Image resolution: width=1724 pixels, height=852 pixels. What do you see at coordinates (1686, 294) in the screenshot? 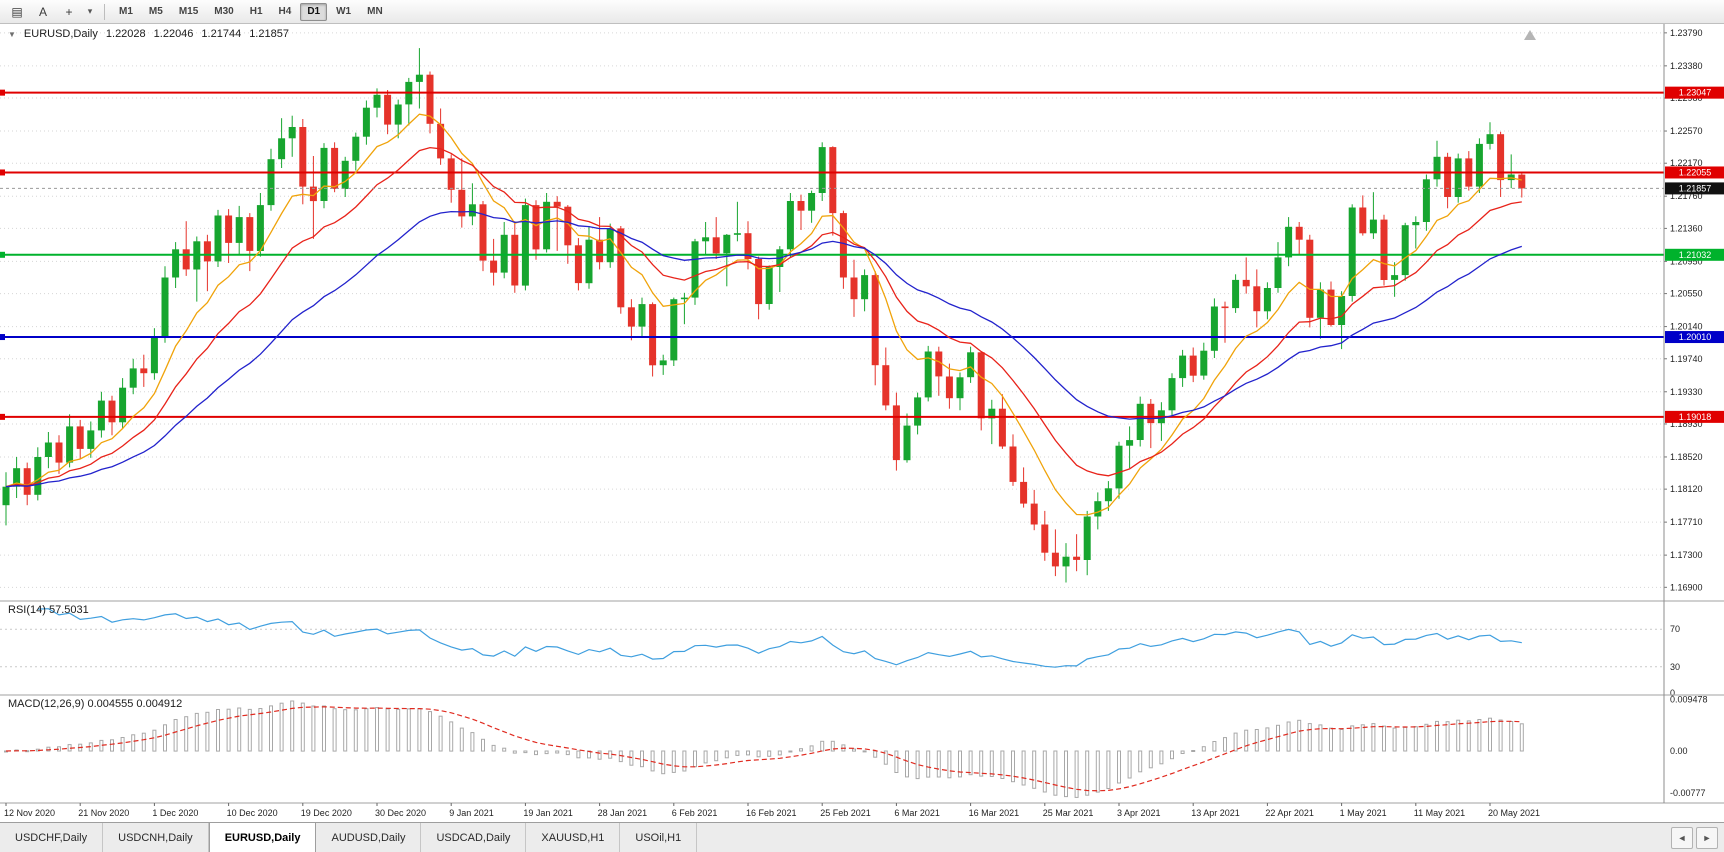
I see `svg-text: 1.20550` at bounding box center [1686, 294].